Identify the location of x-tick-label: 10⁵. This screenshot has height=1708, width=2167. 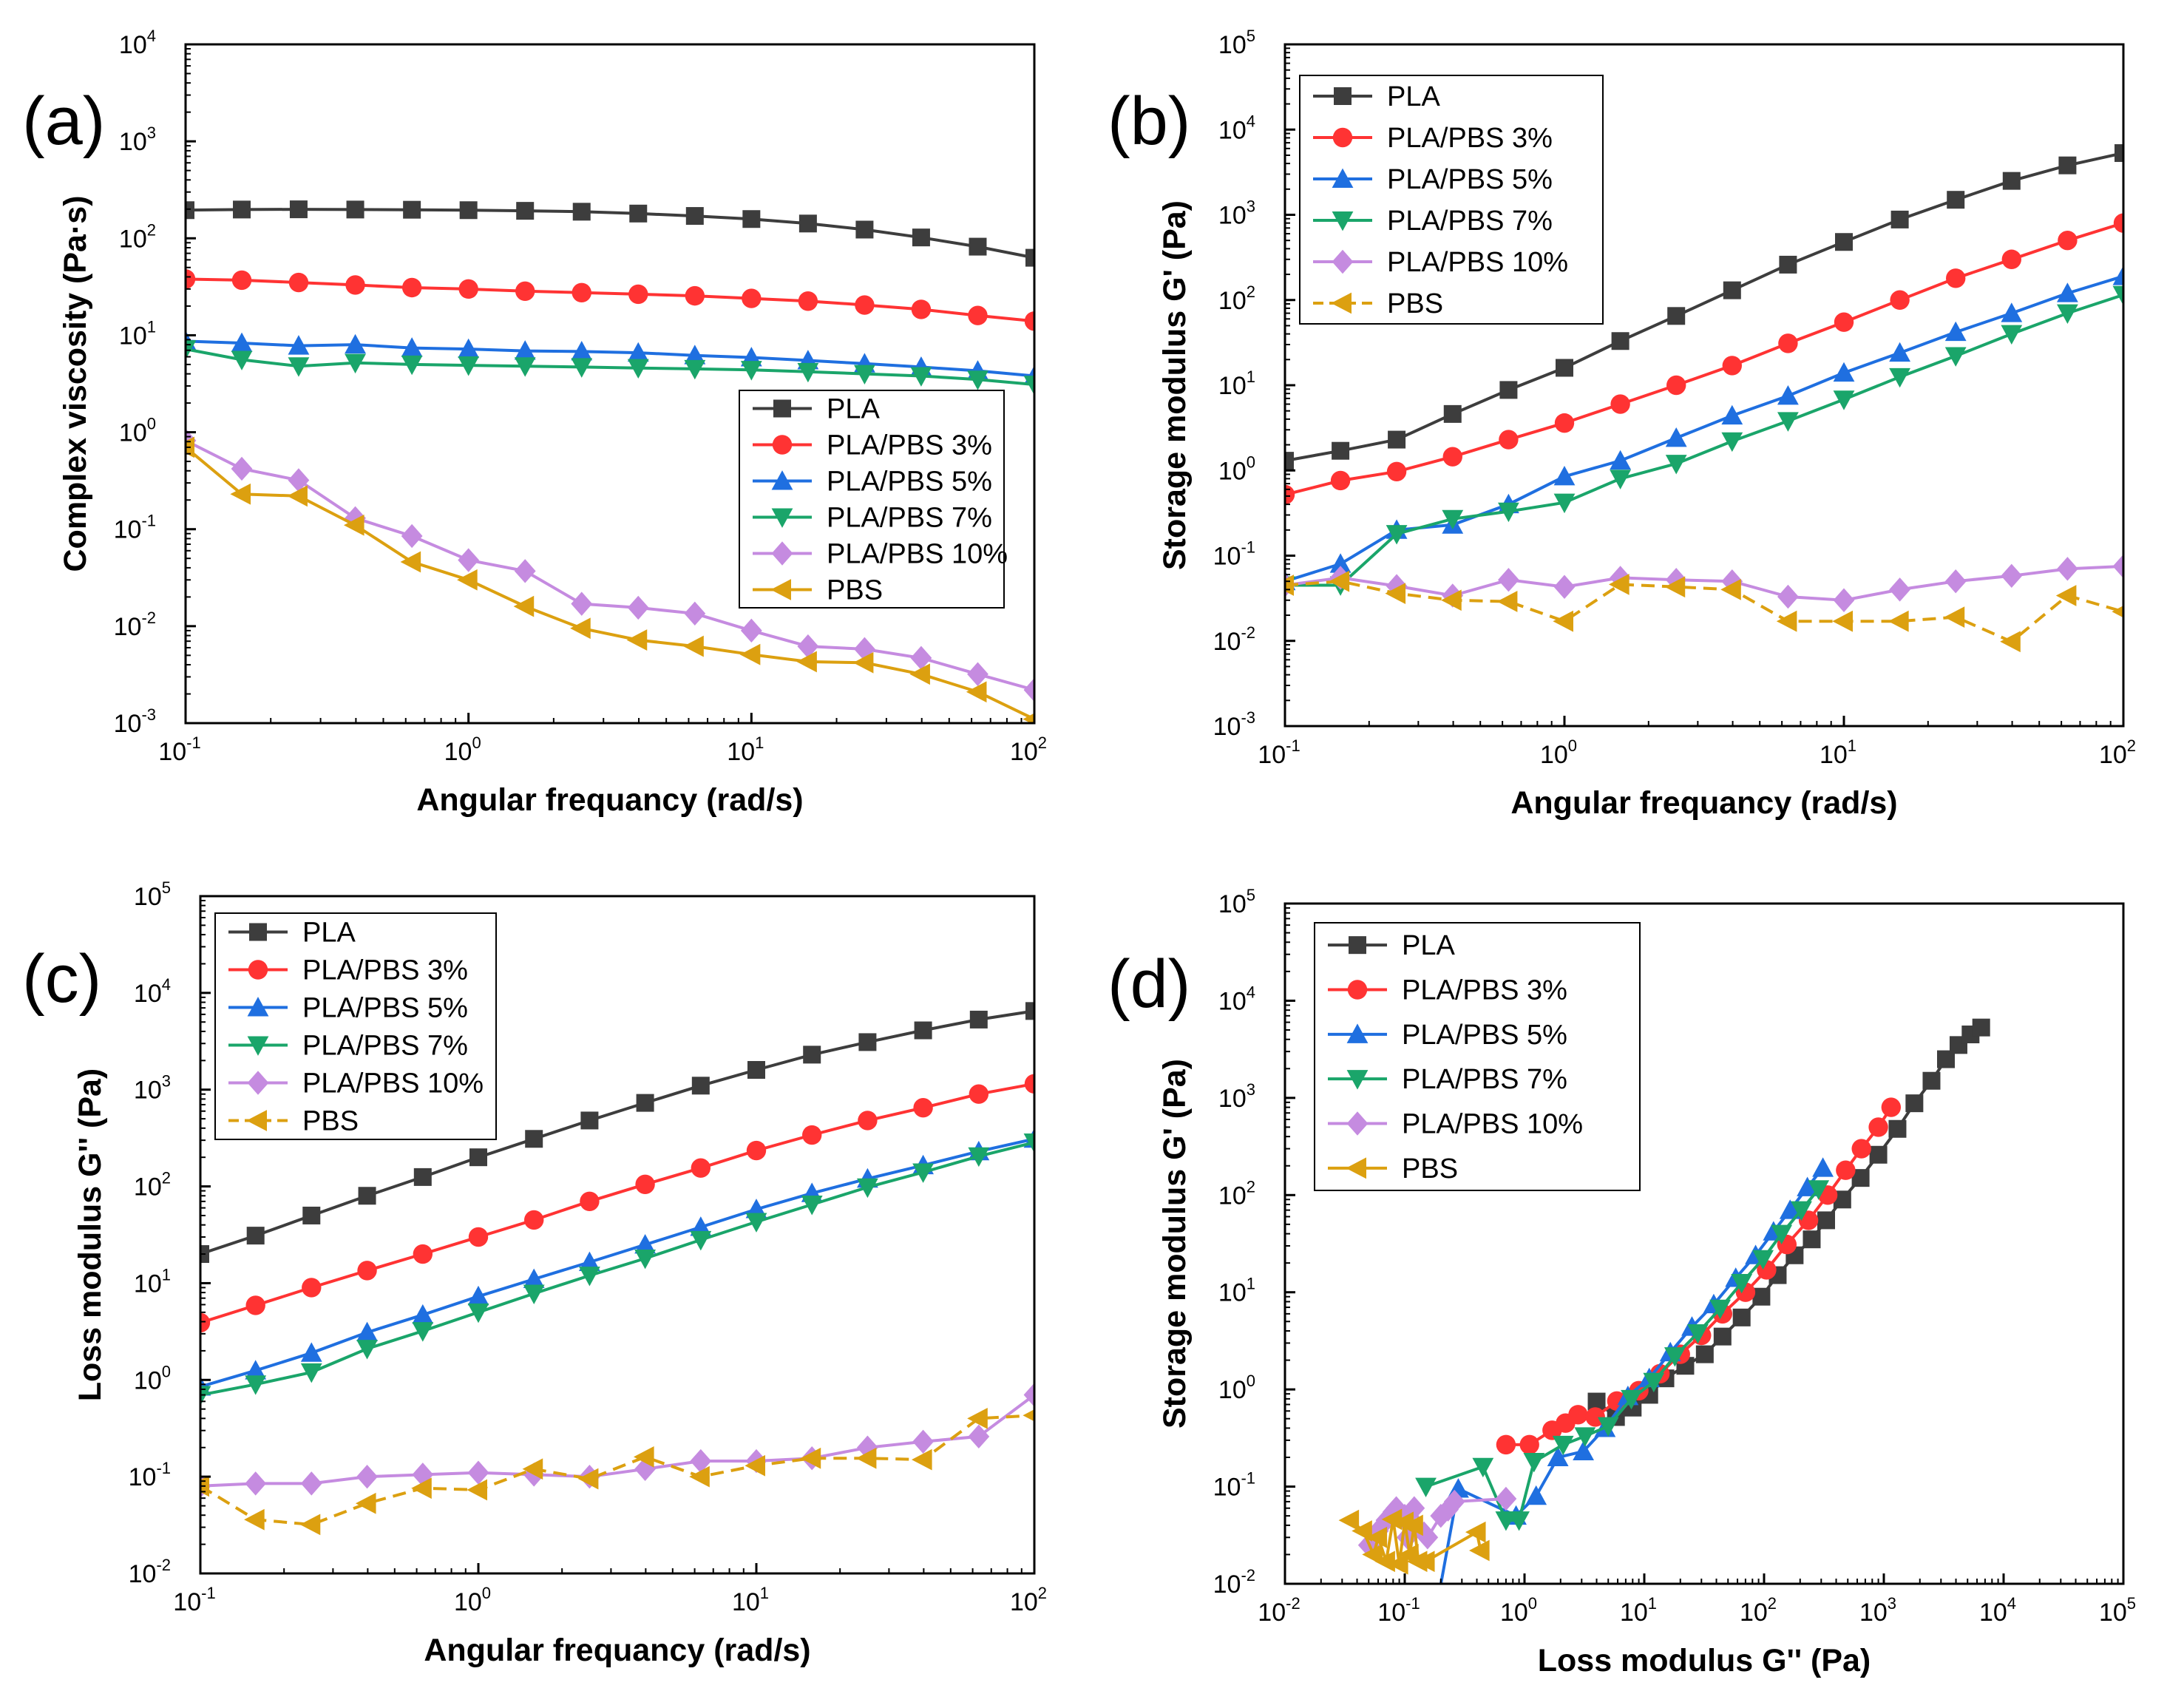
(2118, 1610).